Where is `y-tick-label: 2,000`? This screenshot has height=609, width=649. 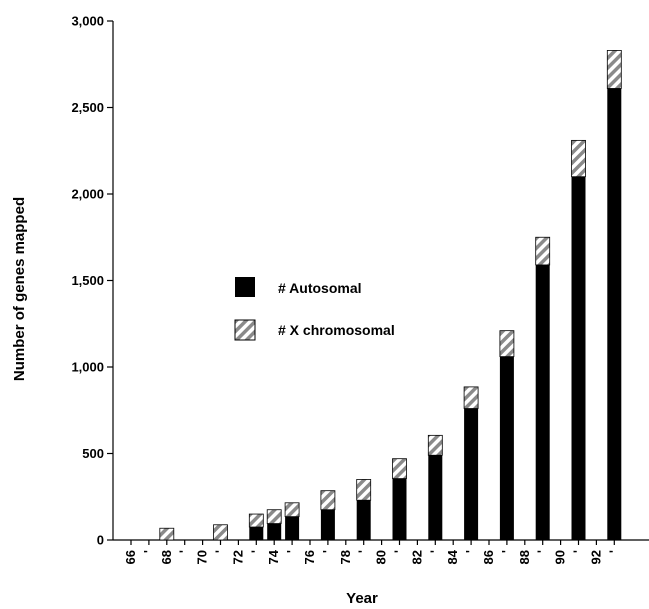 y-tick-label: 2,000 is located at coordinates (87, 194).